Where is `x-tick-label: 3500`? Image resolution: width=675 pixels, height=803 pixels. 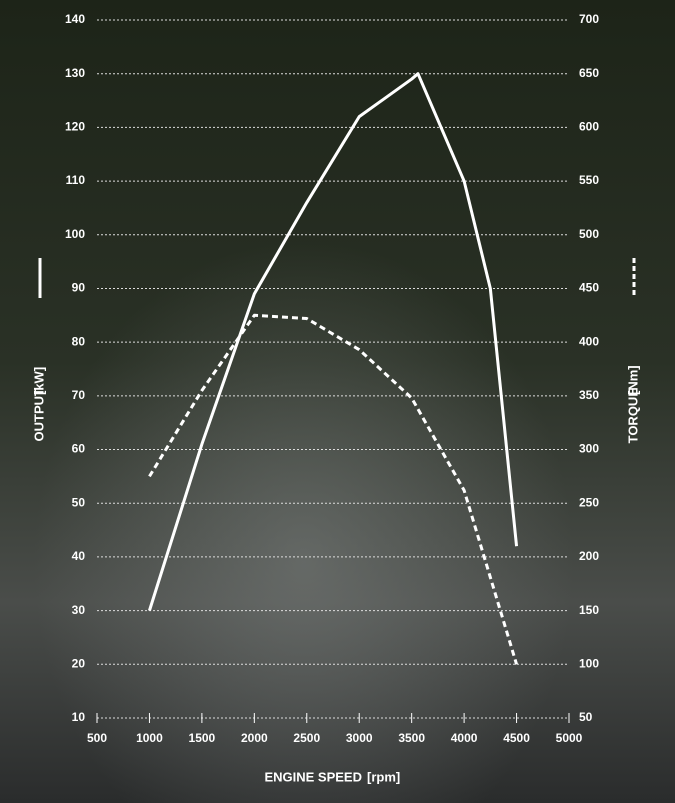
x-tick-label: 3500 is located at coordinates (411, 738).